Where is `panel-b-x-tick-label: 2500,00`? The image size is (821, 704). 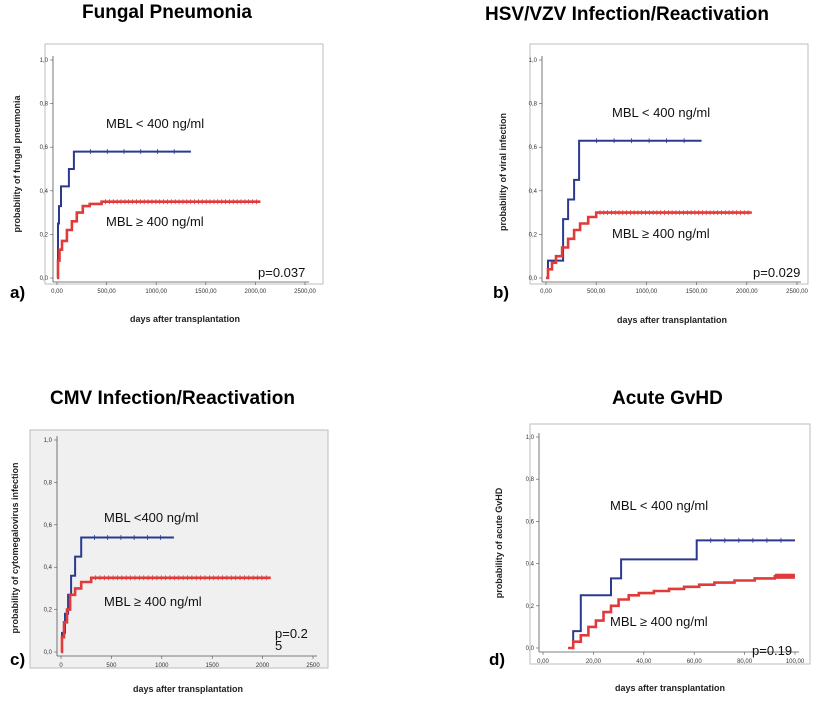
panel-b-x-tick-label: 2500,00 is located at coordinates (797, 292).